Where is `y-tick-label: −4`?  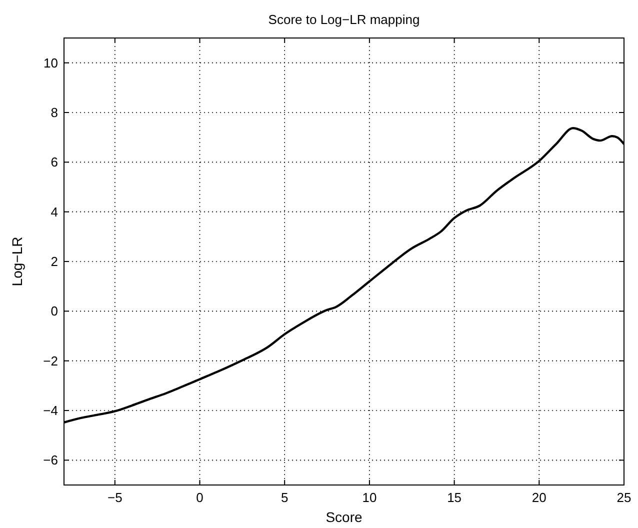
y-tick-label: −4 is located at coordinates (50, 410).